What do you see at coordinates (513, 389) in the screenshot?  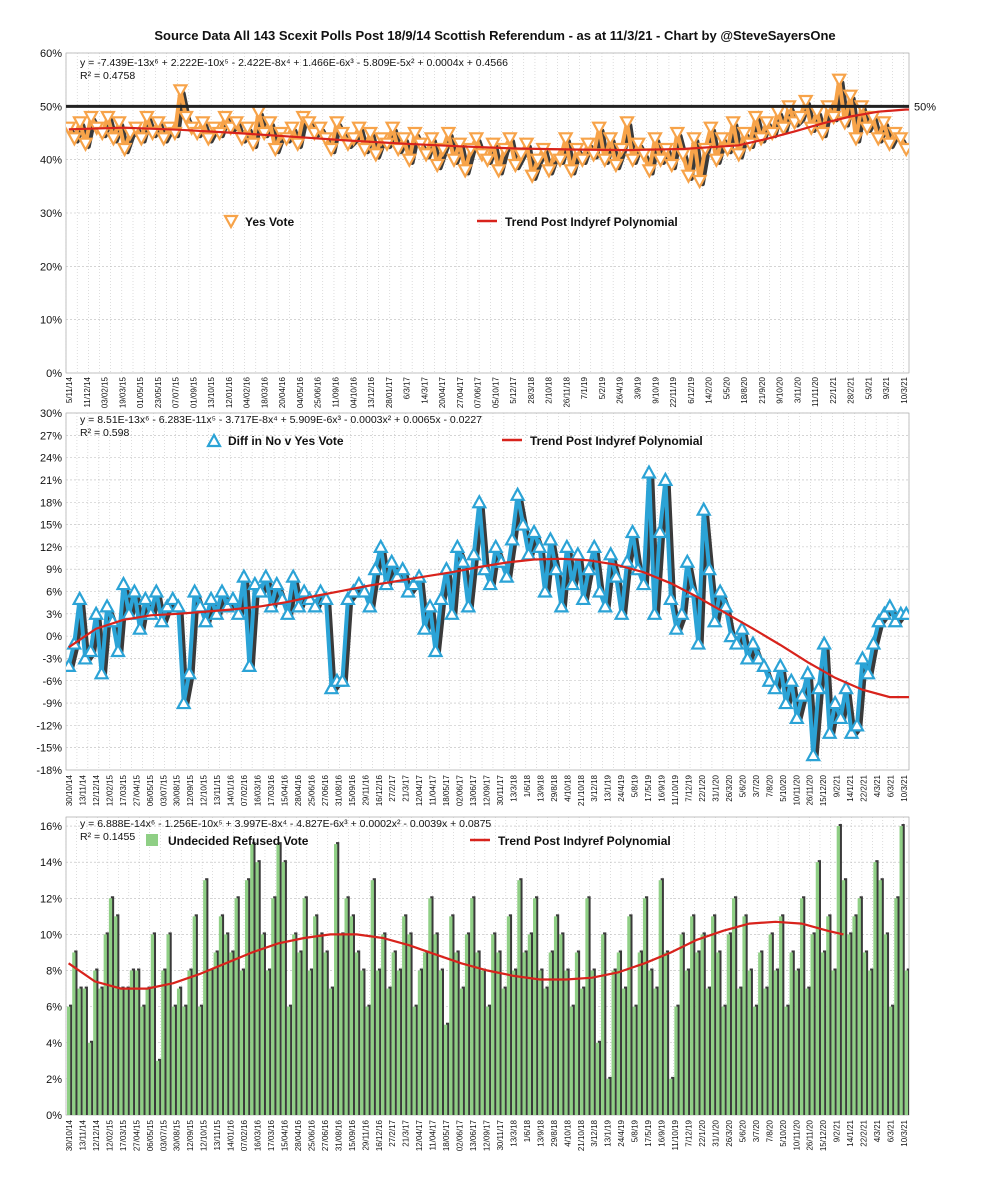 I see `x-tick-label: 5/12/17` at bounding box center [513, 389].